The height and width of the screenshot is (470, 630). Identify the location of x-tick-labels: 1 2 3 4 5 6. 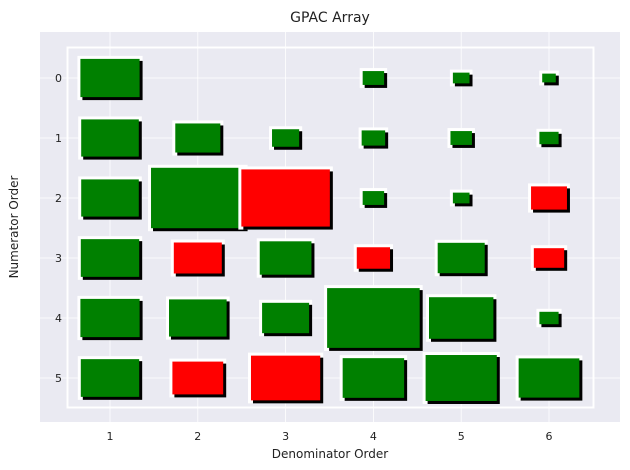
(330, 436).